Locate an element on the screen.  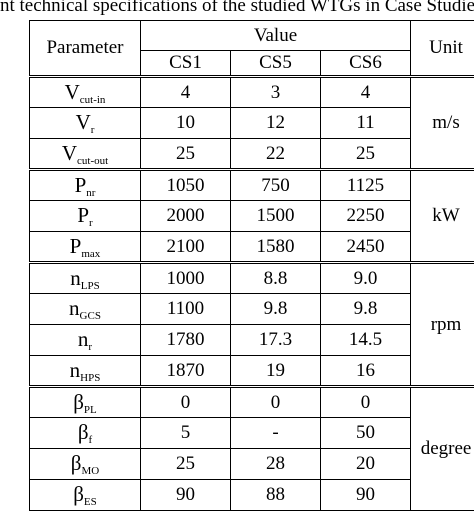
parameter-symbol: nLPS is located at coordinates (85, 277).